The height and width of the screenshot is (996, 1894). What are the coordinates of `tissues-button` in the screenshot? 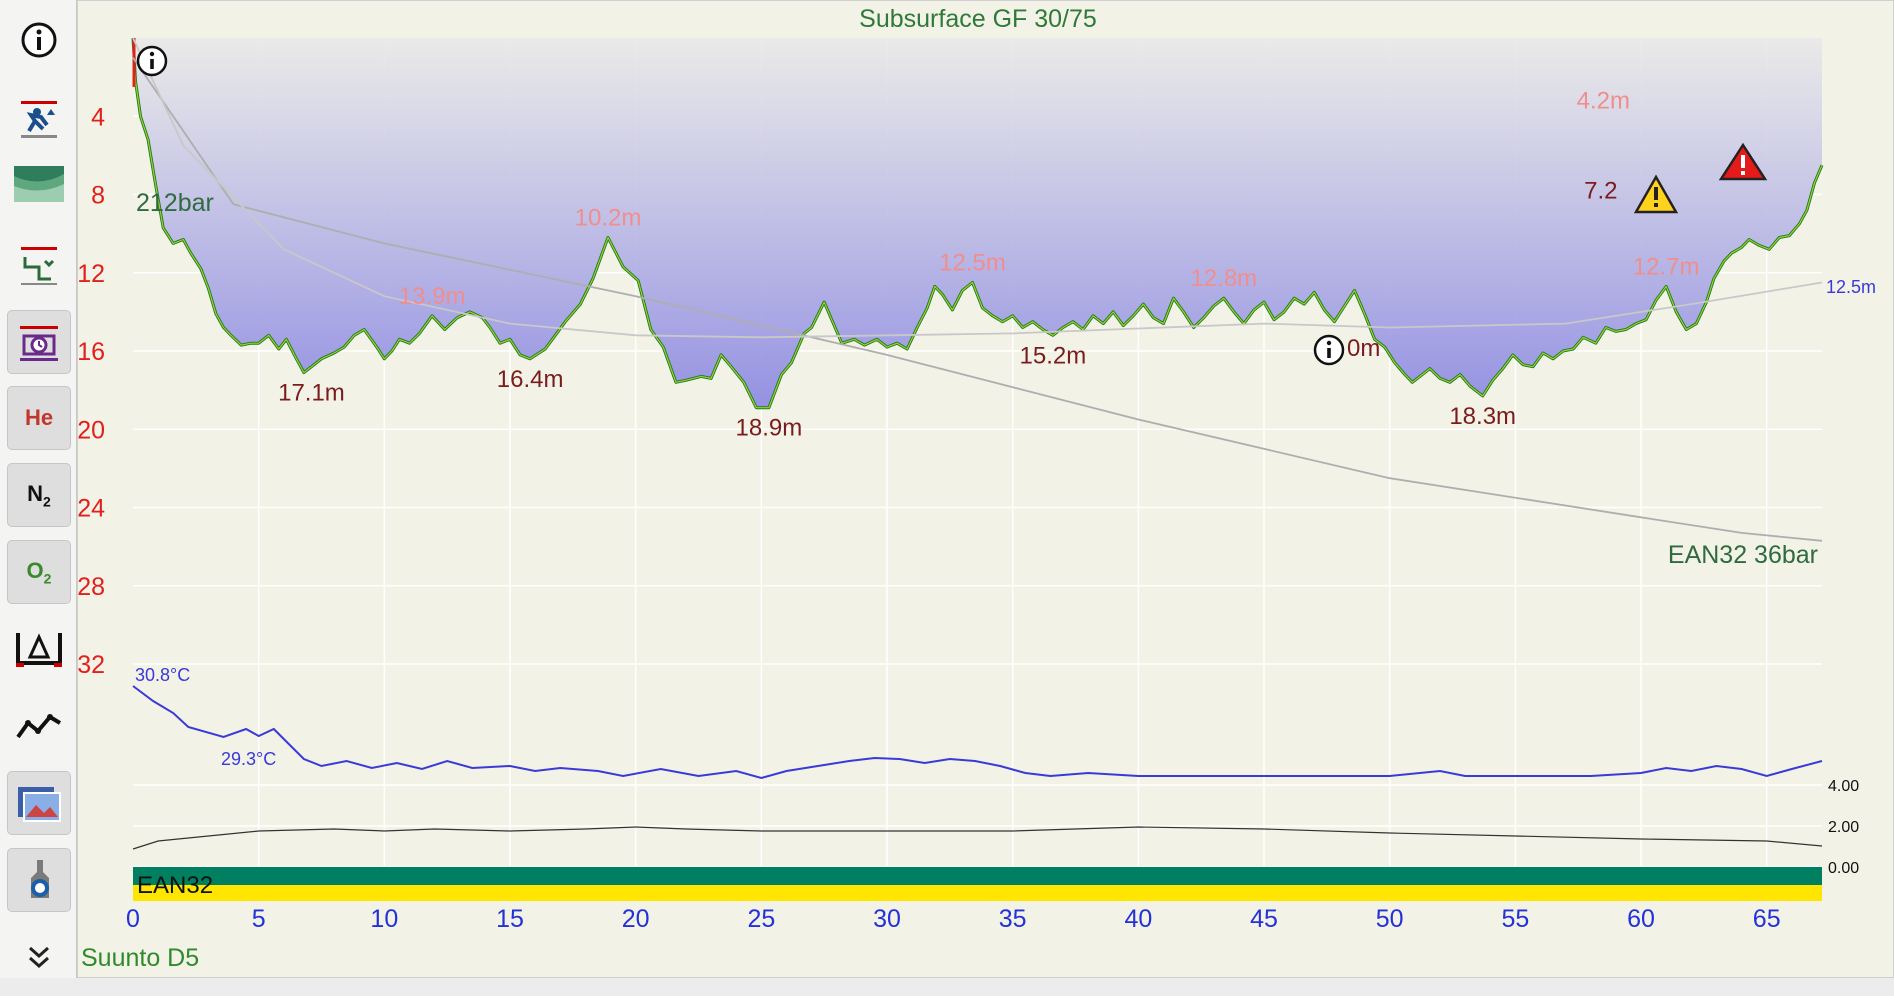 It's located at (39, 184).